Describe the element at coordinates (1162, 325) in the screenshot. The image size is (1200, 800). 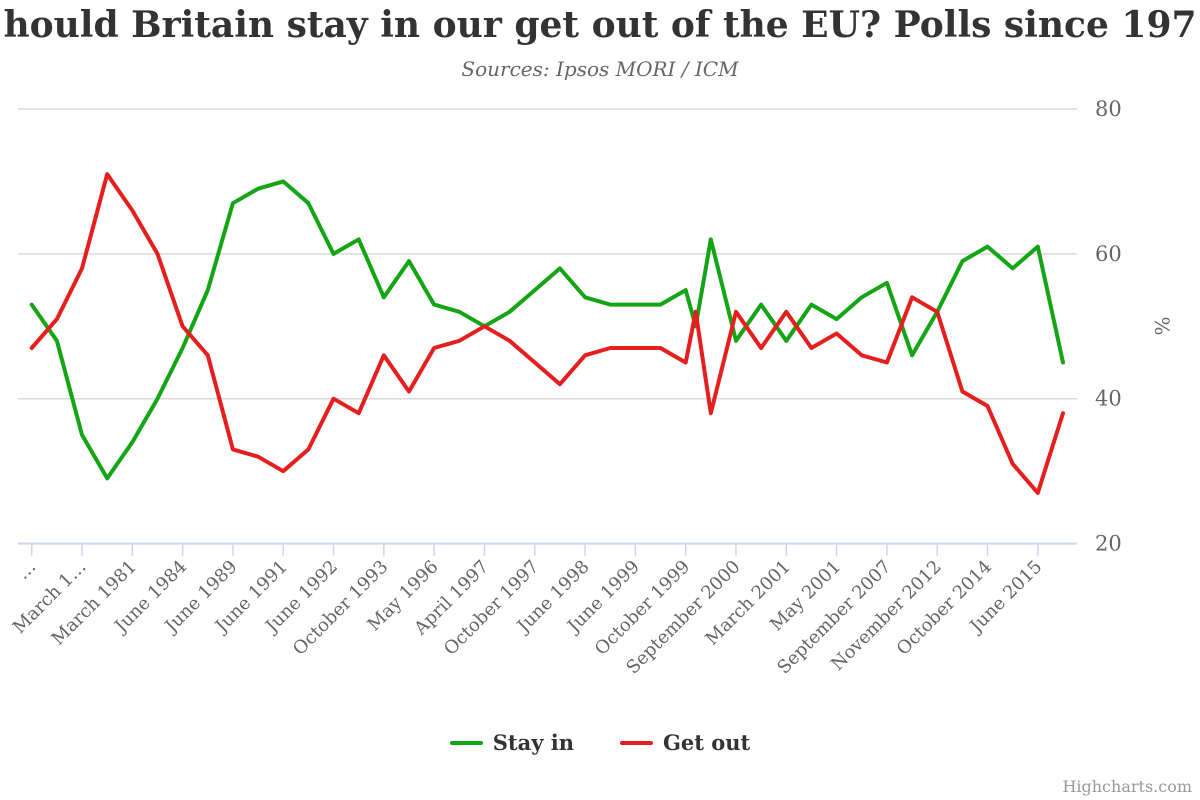
I see `y-axis-title-percent: %` at that location.